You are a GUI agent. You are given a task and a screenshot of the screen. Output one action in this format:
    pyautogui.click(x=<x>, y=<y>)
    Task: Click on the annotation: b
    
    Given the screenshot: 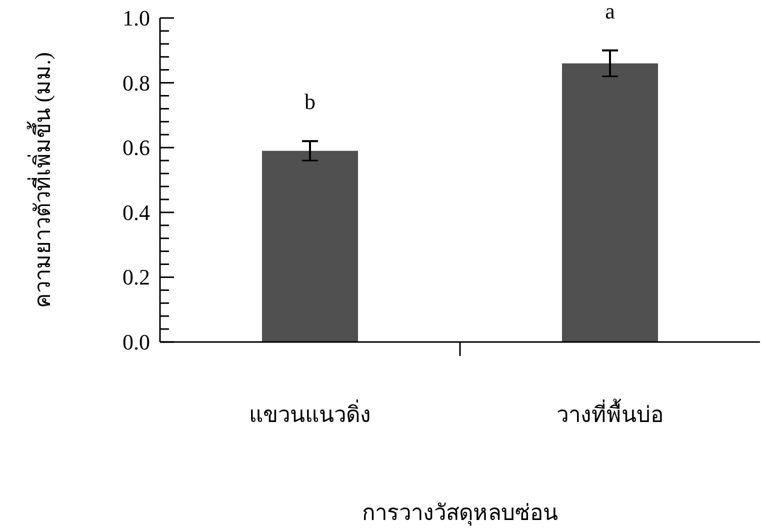 What is the action you would take?
    pyautogui.click(x=310, y=101)
    